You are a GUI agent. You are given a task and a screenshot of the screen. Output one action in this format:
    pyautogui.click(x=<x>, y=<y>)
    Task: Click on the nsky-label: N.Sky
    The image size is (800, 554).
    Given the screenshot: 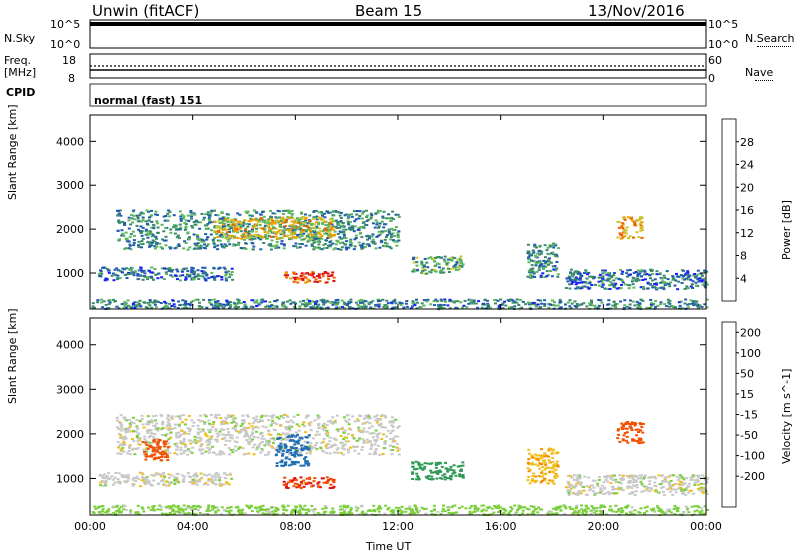 What is the action you would take?
    pyautogui.click(x=20, y=38)
    